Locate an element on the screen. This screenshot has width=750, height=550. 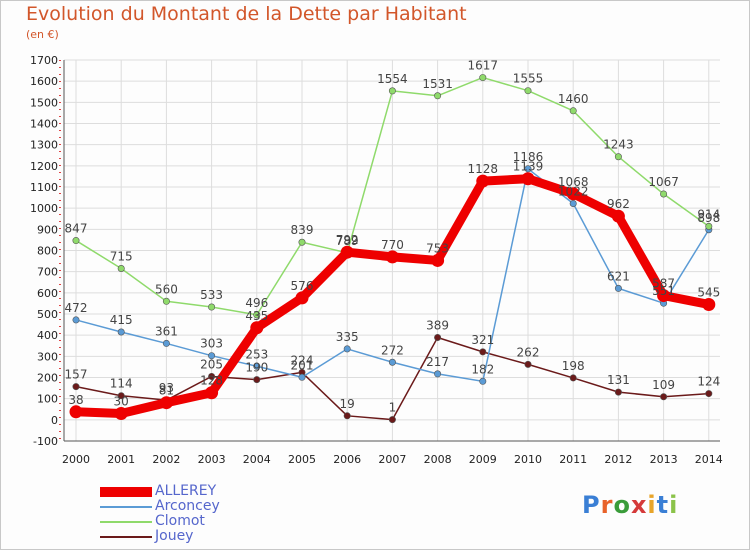
y-tick-label: 100 is located at coordinates (47, 399).